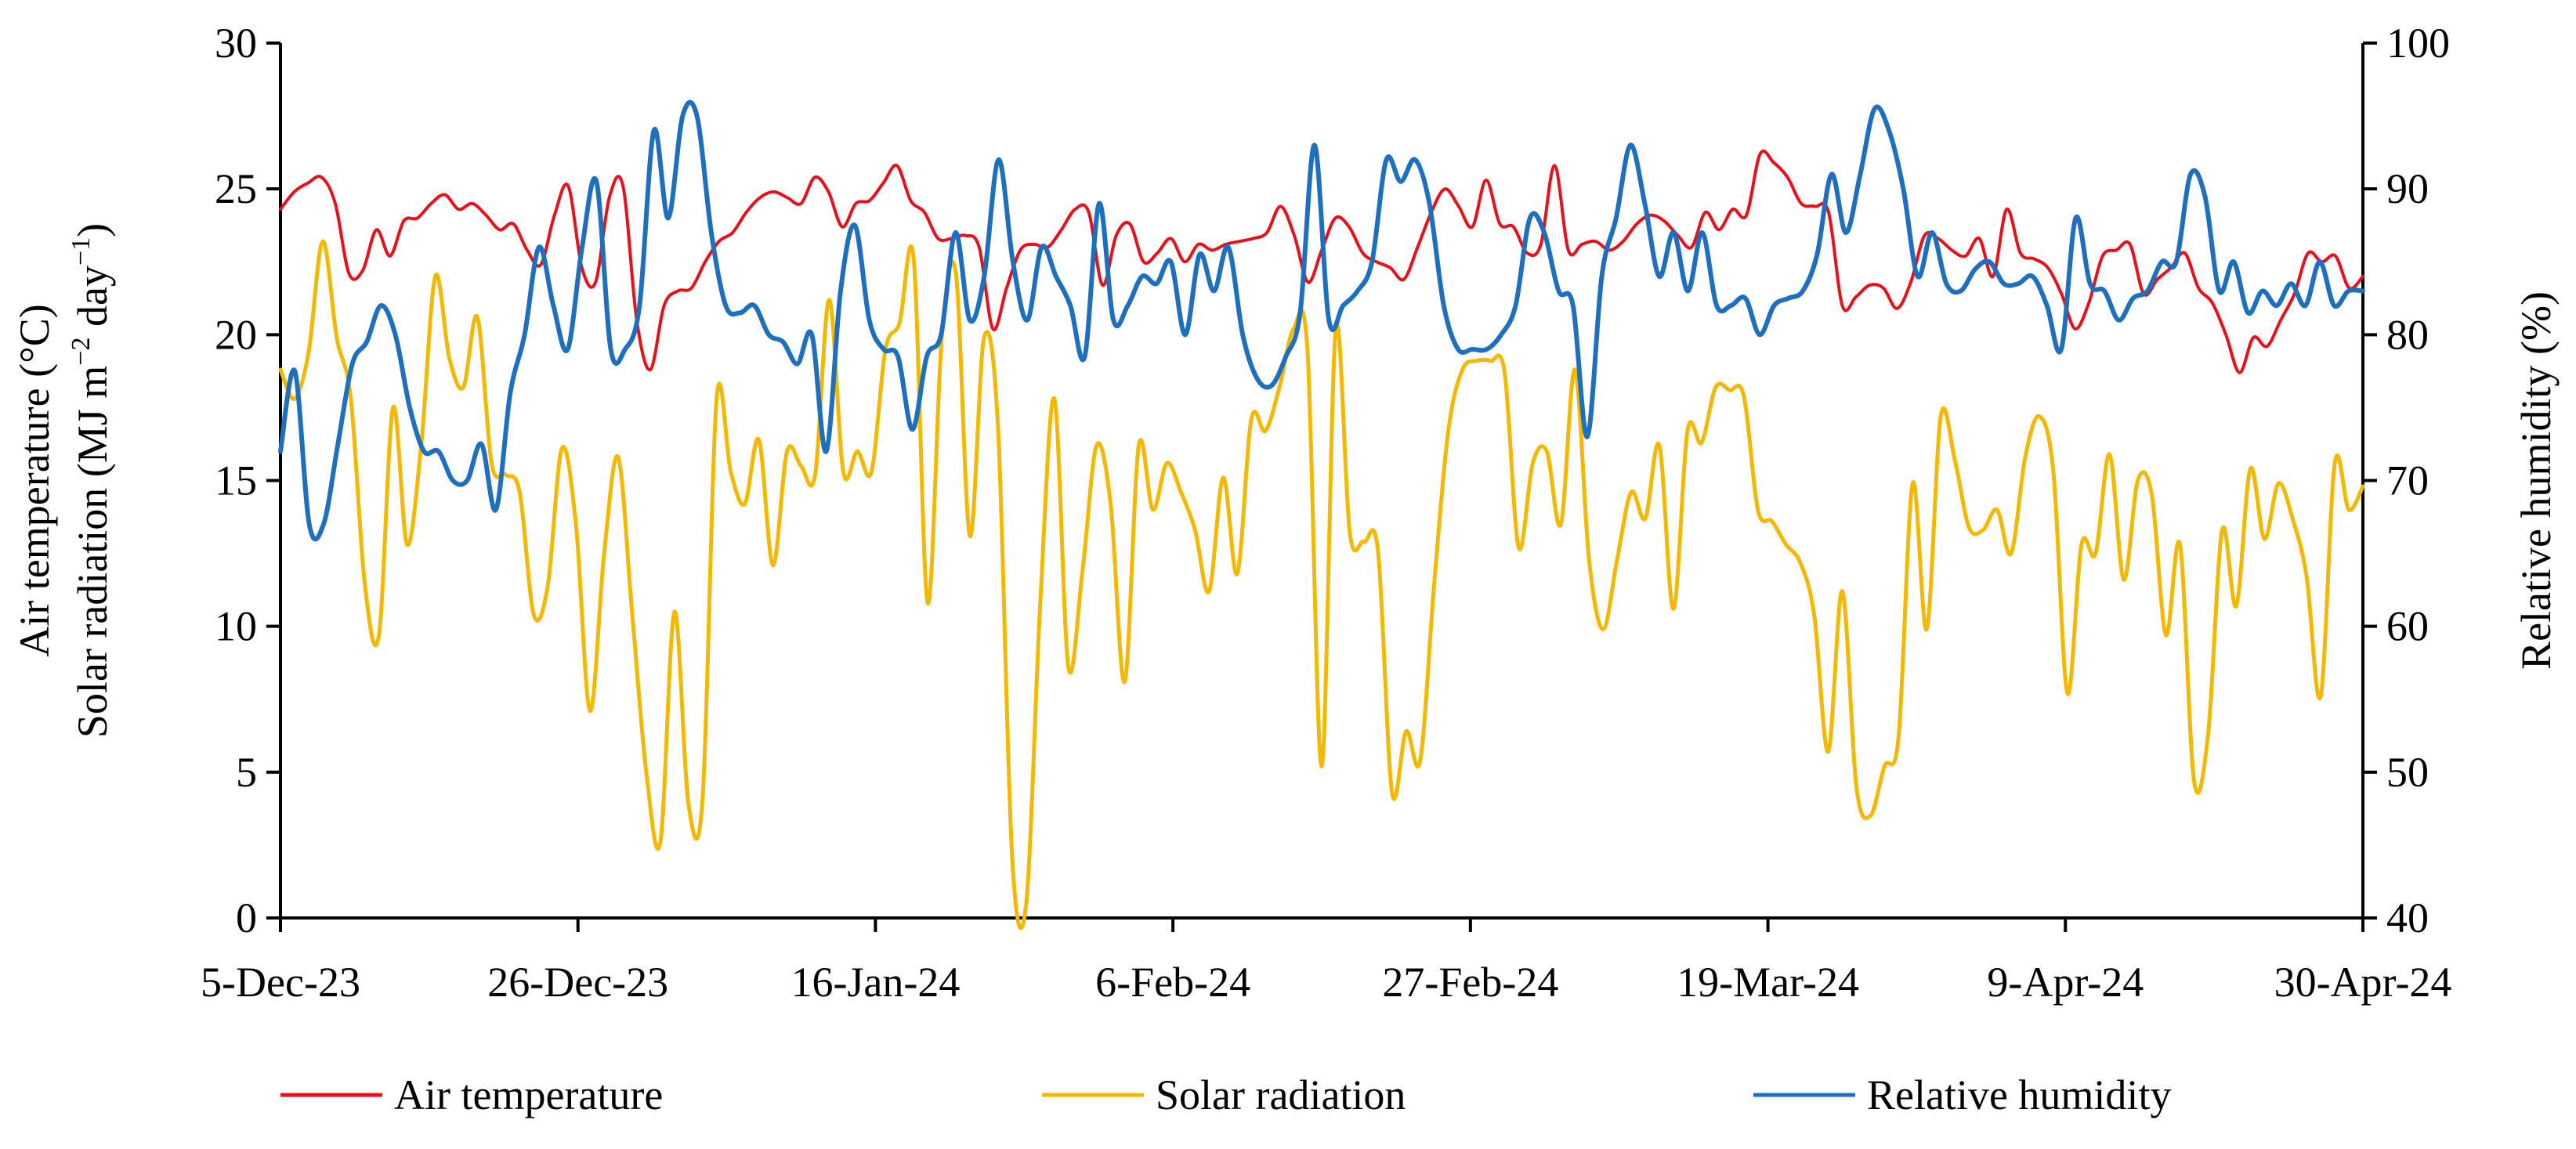 The image size is (2576, 1149). What do you see at coordinates (528, 1094) in the screenshot?
I see `legend-label-air-temperature: Air temperature` at bounding box center [528, 1094].